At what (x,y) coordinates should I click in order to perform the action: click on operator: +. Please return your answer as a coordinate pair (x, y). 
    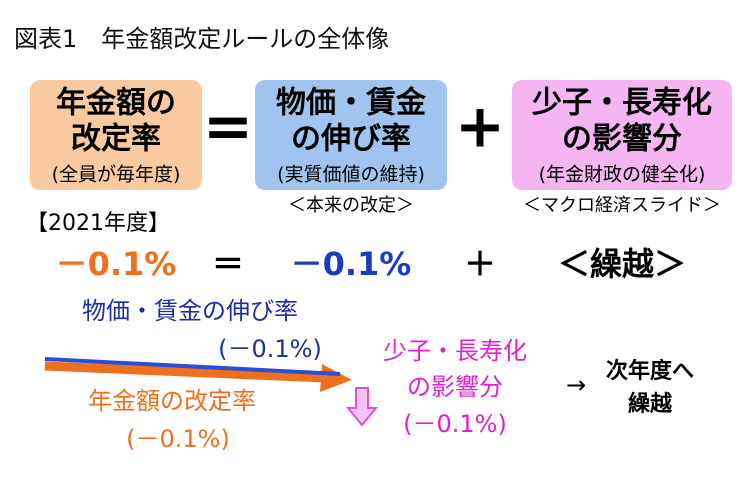
    Looking at the image, I should click on (480, 127).